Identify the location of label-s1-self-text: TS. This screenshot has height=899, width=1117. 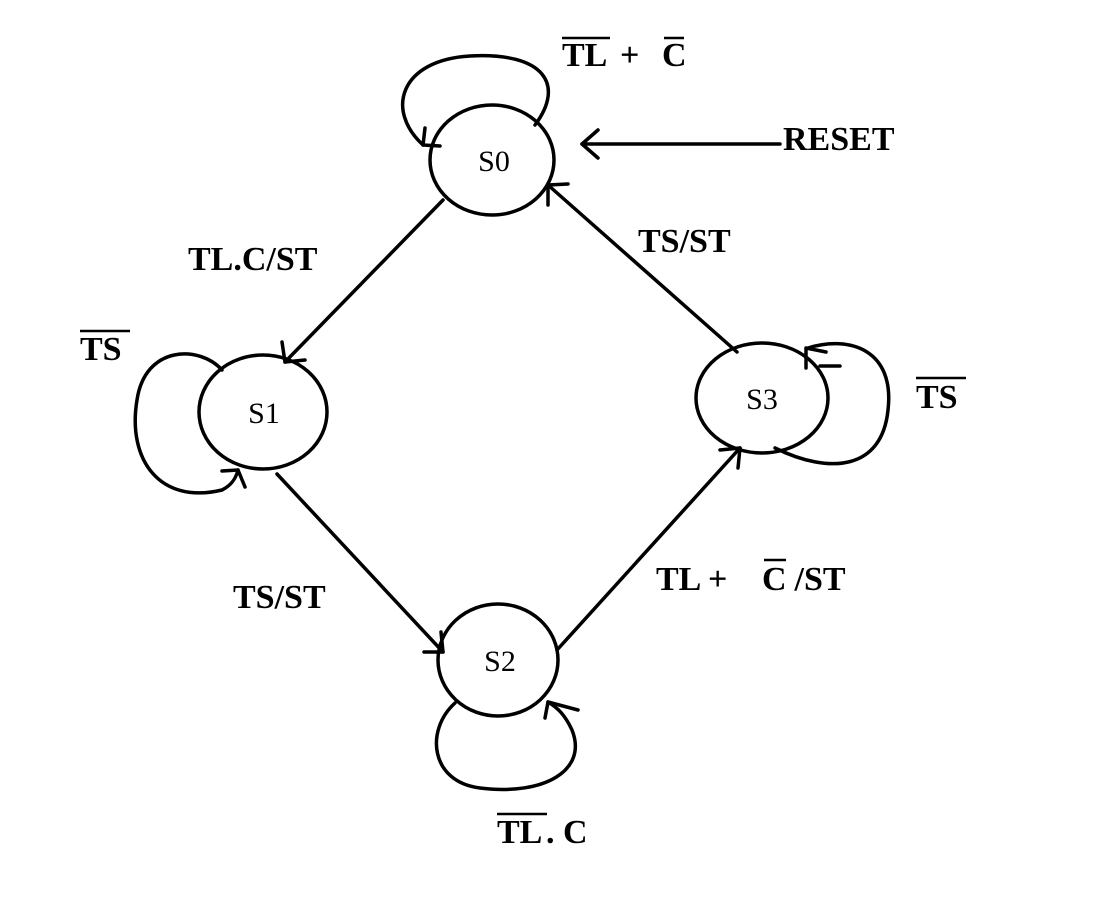
(101, 349).